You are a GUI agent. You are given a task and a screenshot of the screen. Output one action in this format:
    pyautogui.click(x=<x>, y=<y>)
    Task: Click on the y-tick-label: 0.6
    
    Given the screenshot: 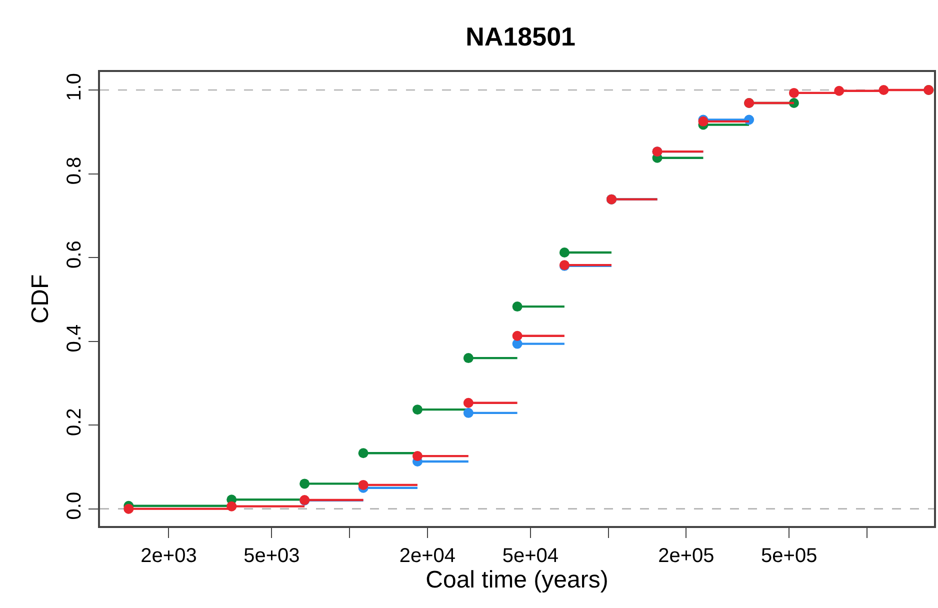 What is the action you would take?
    pyautogui.click(x=74, y=254)
    